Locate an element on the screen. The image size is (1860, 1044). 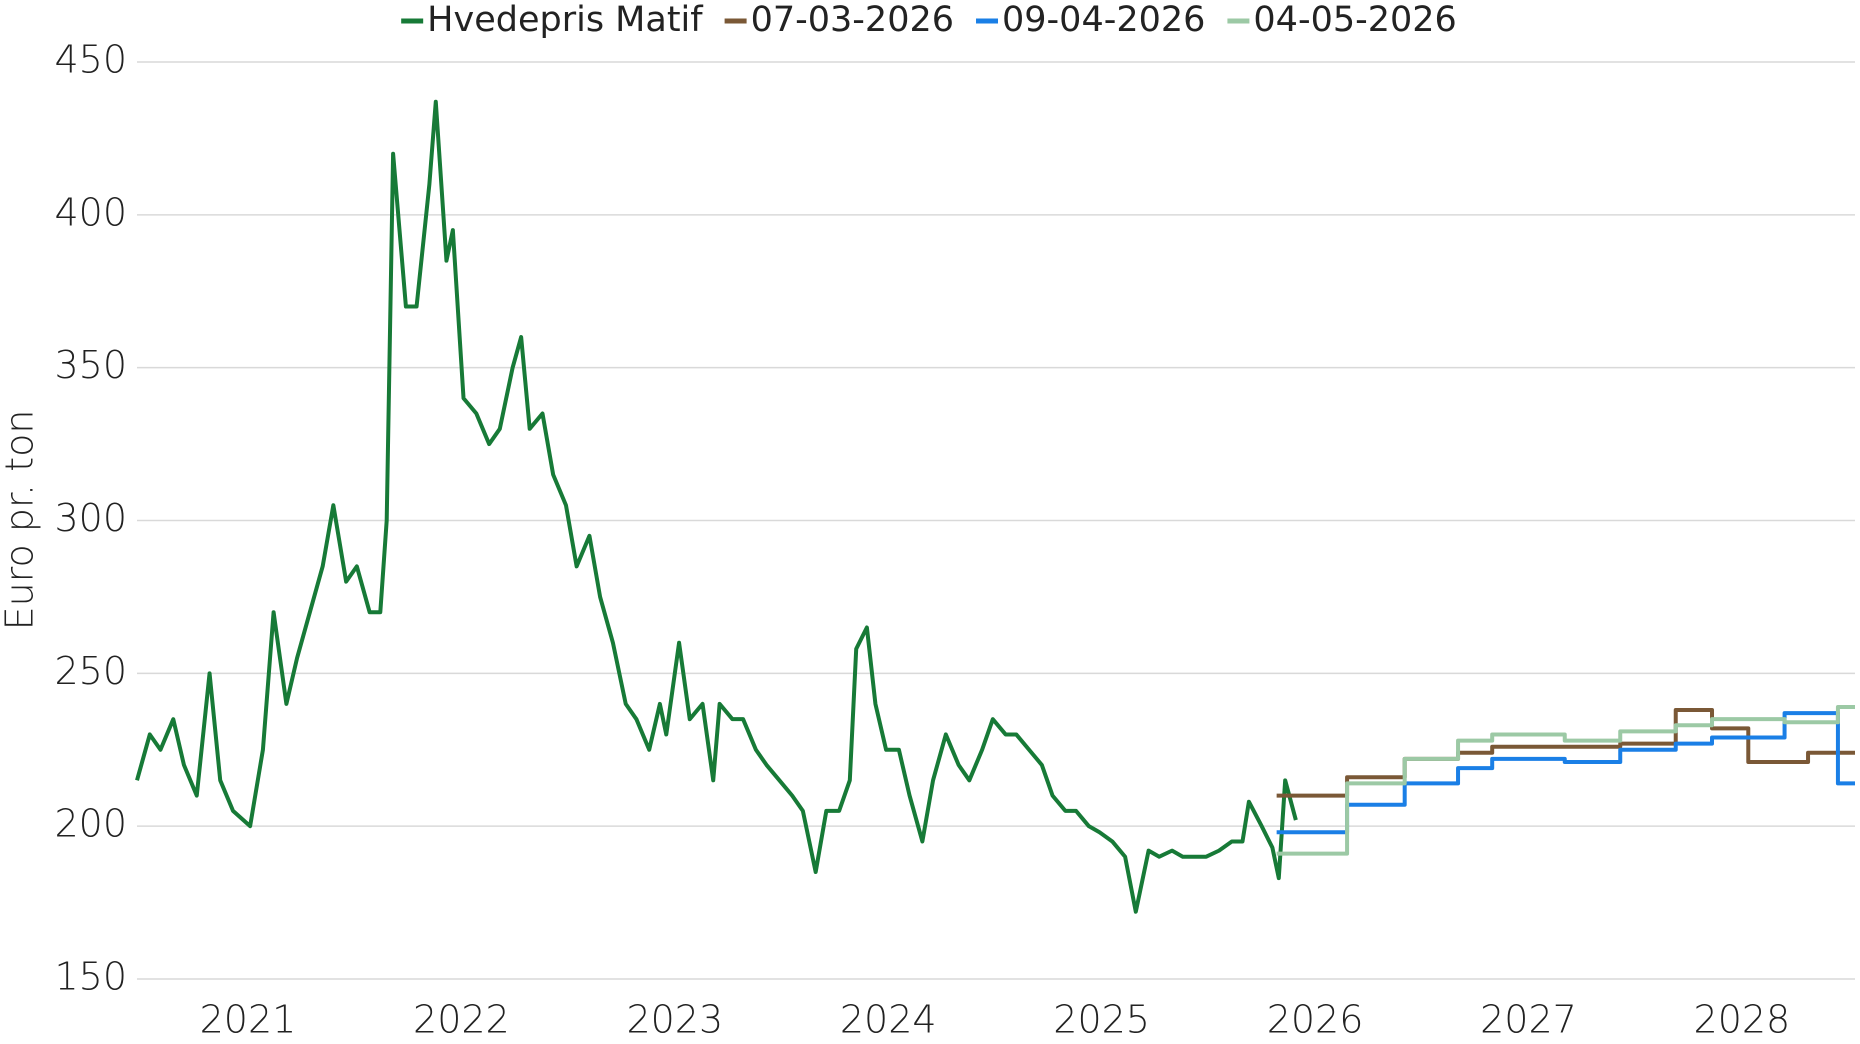
y-tick-label: 450 is located at coordinates (90, 60).